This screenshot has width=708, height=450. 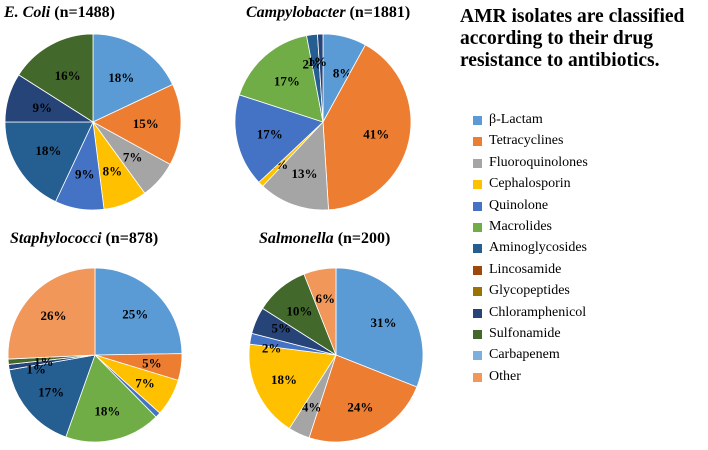 I want to click on pie-ecoli-slice-lactam, so click(x=133, y=78).